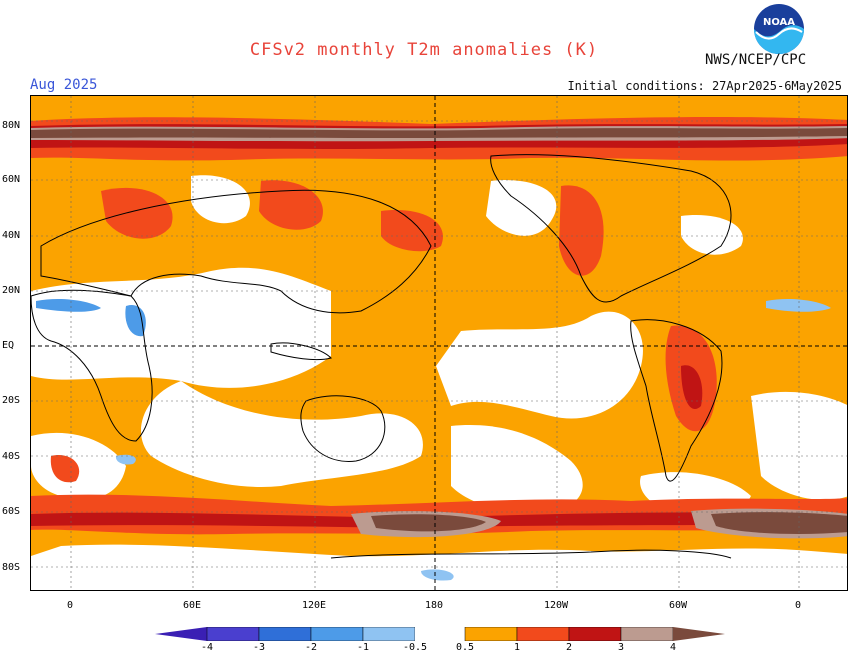  What do you see at coordinates (11, 125) in the screenshot?
I see `lat-label-80n: 80N` at bounding box center [11, 125].